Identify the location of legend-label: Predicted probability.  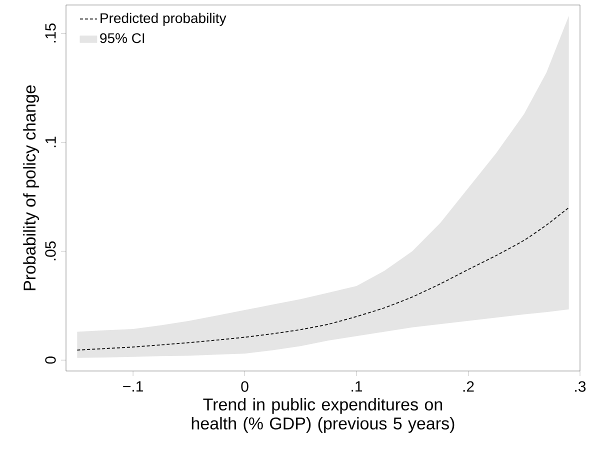
(163, 19).